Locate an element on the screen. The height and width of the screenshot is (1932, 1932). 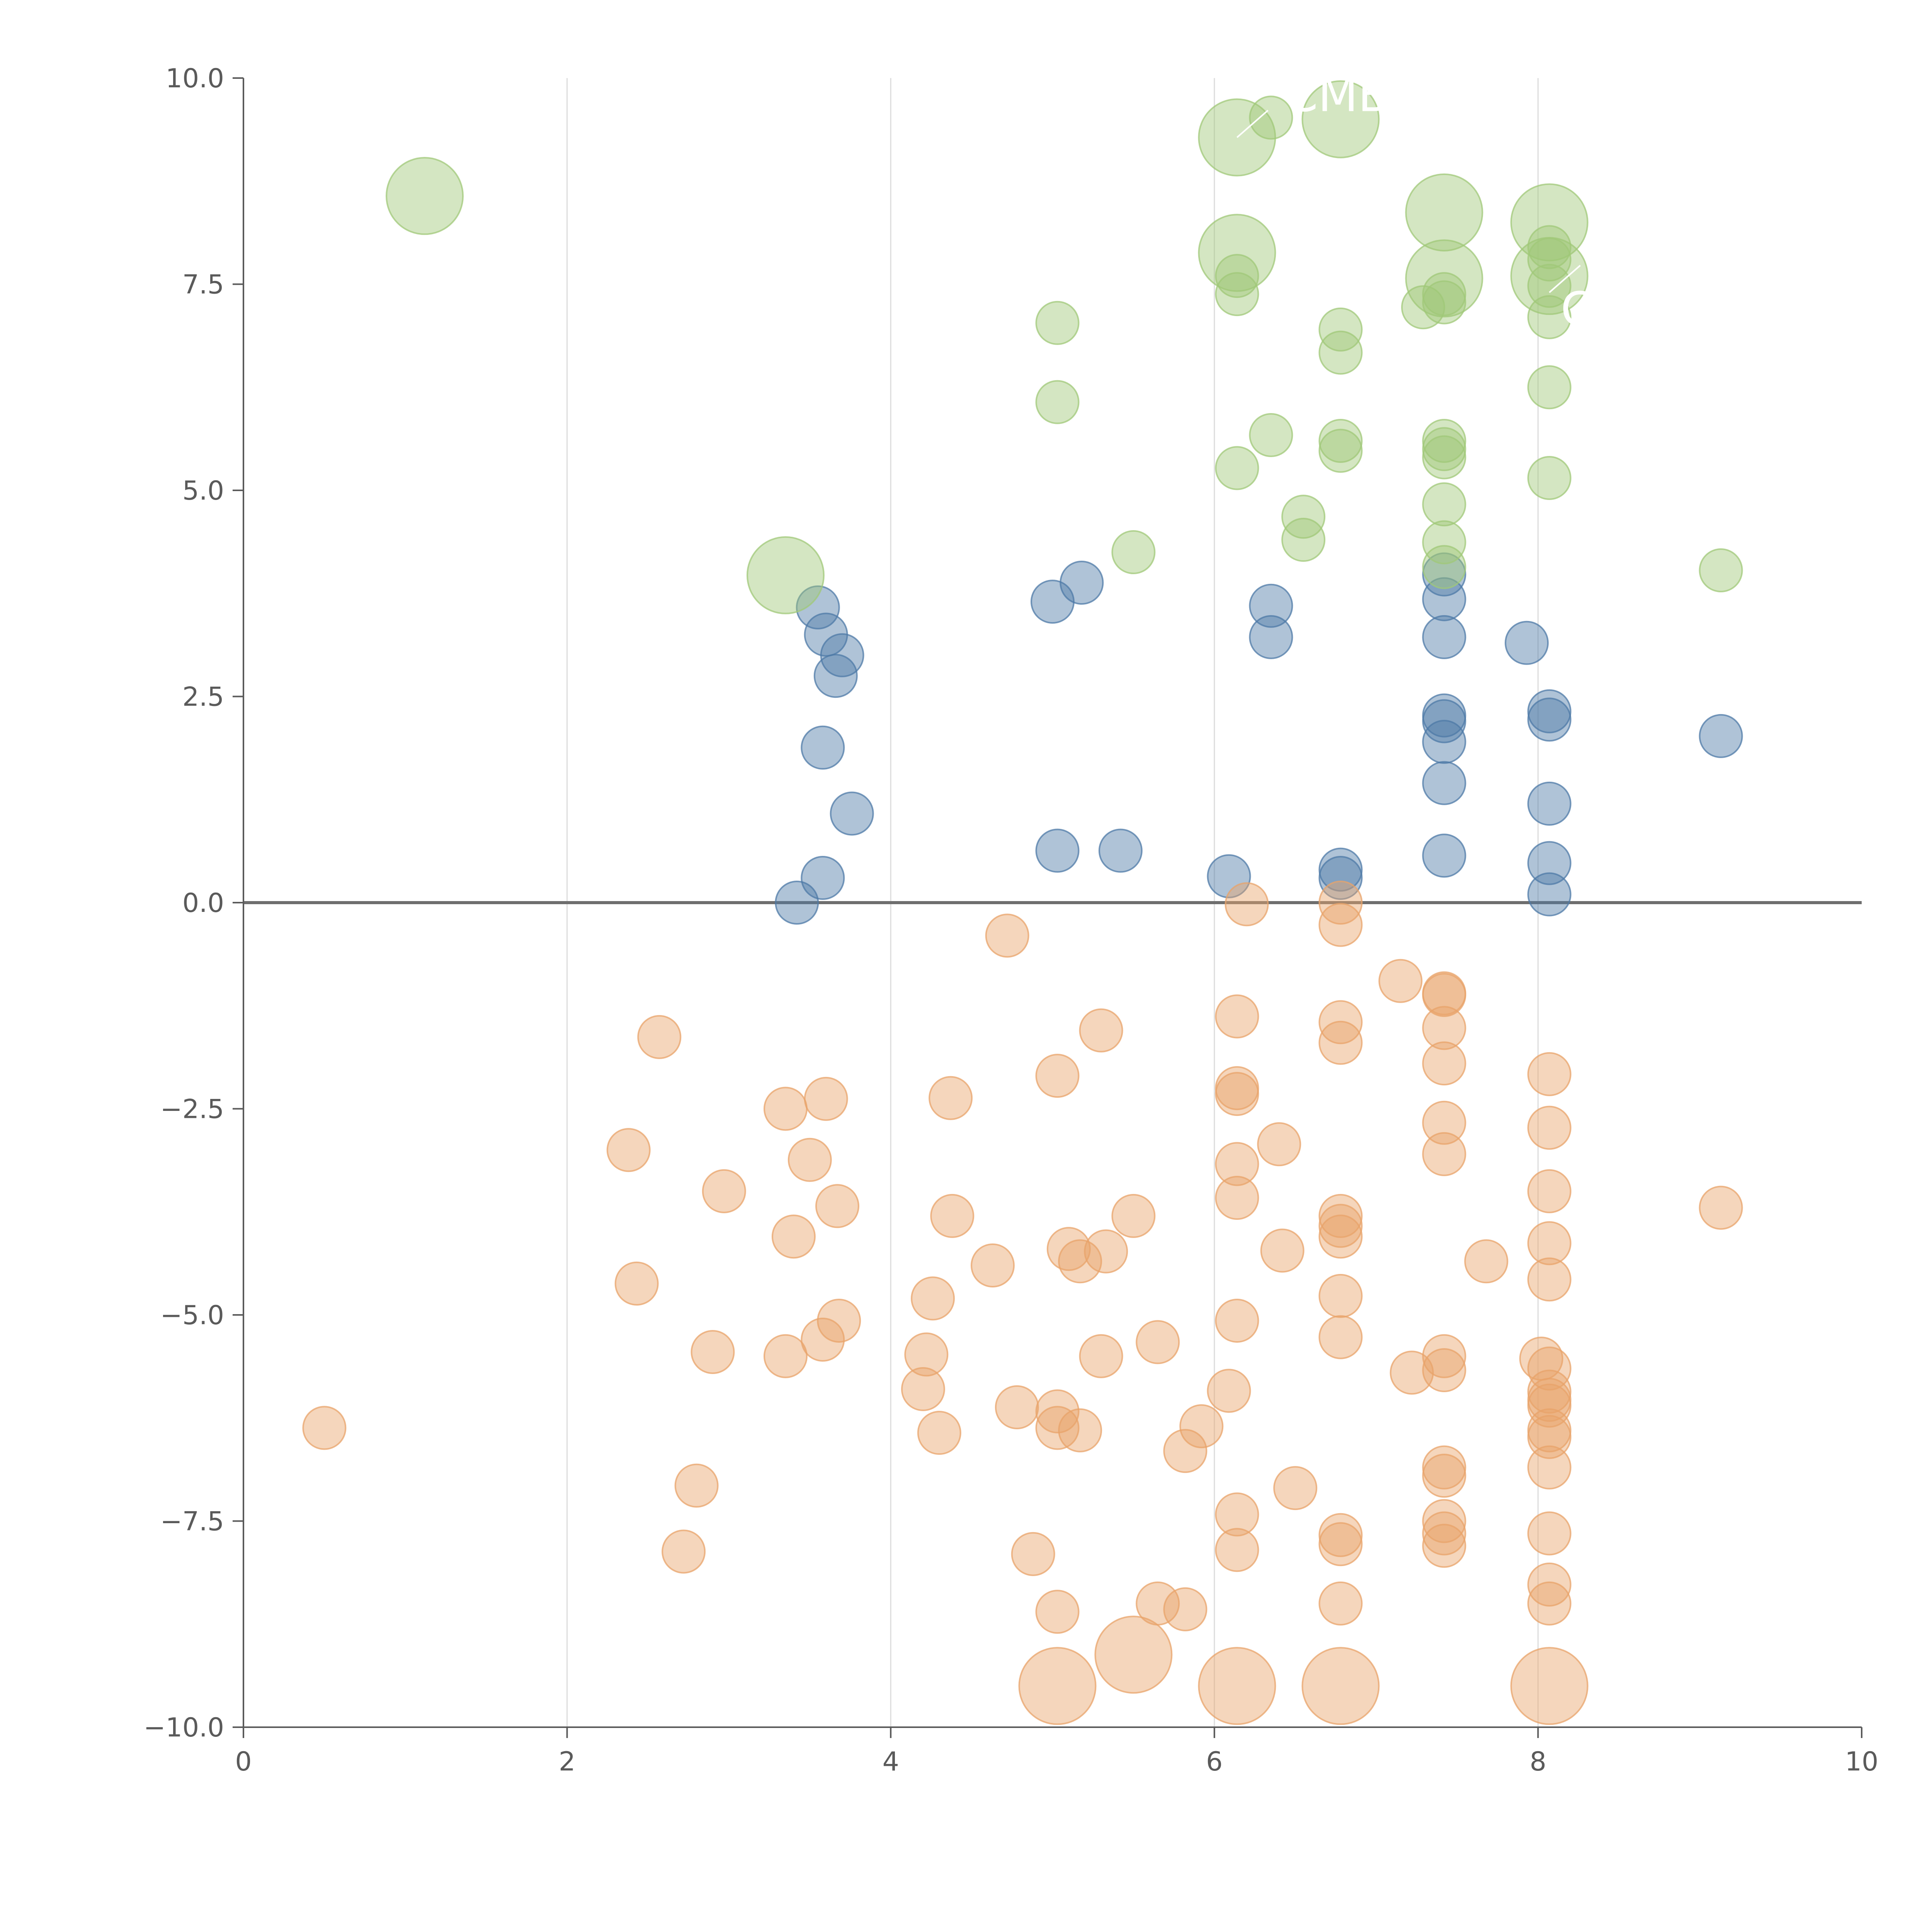
annotation-label-0: CMB is located at coordinates (1338, 95).